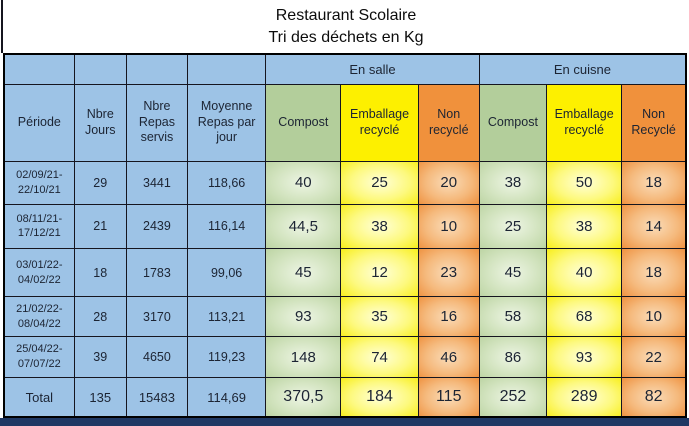 The image size is (689, 426). I want to click on col-header-cuisine-non-recycle: Non Recyclé, so click(654, 122).